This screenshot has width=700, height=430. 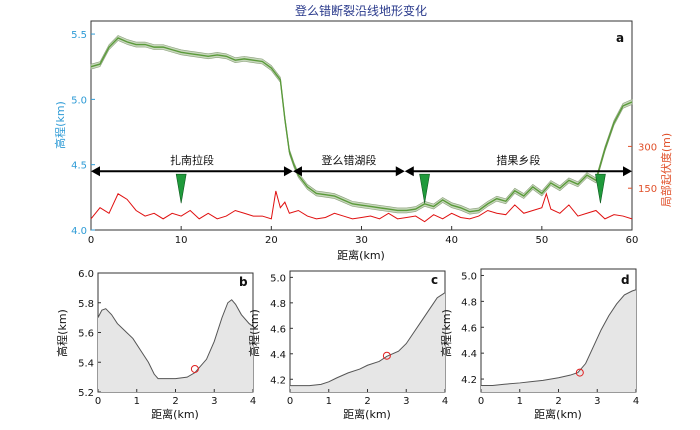 What do you see at coordinates (86, 304) in the screenshot?
I see `y-tick-label: 5.8` at bounding box center [86, 304].